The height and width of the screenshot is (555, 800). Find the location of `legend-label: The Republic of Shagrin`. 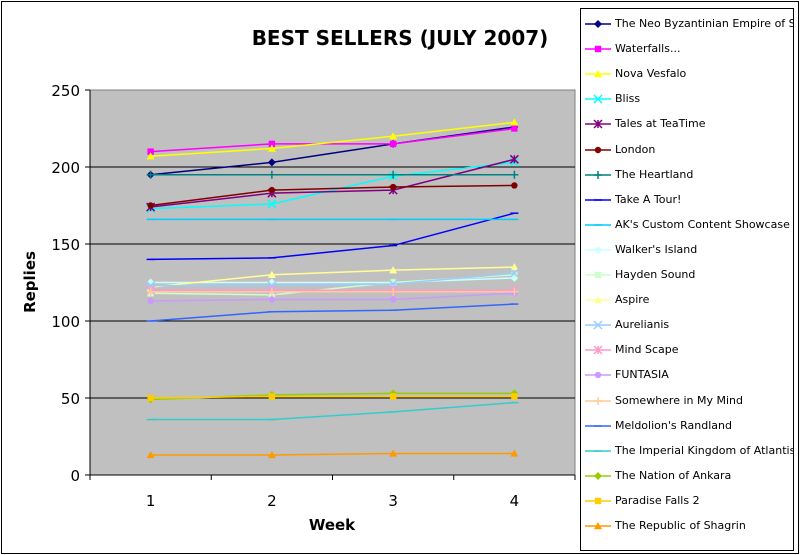

legend-label: The Republic of Shagrin is located at coordinates (680, 526).